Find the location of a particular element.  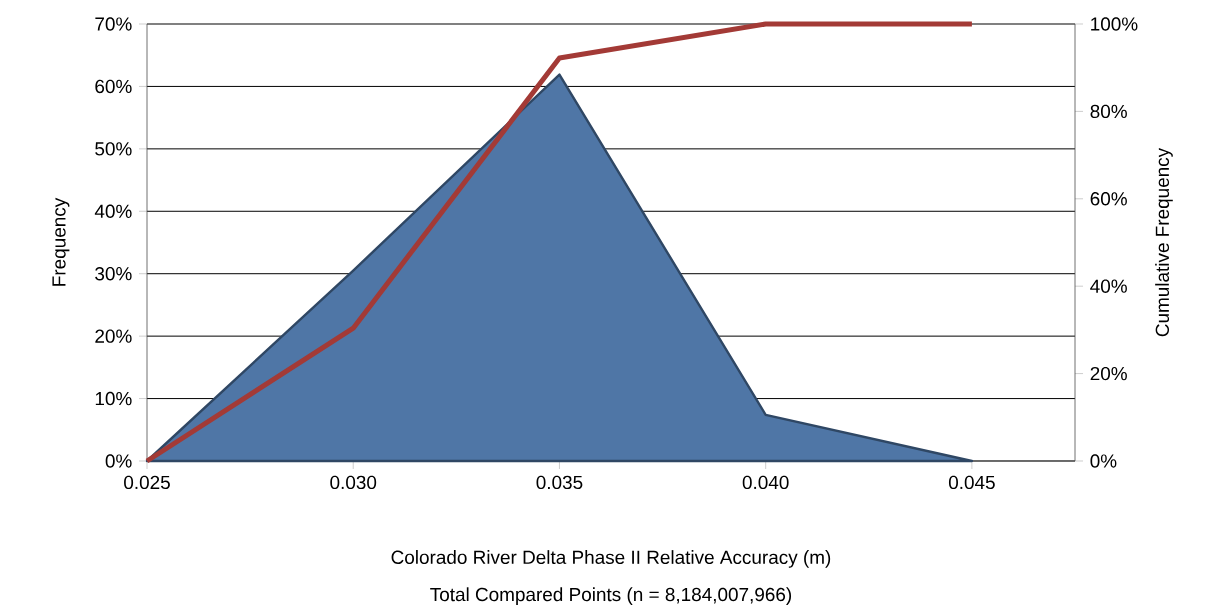

y2-tick-label: 20% is located at coordinates (1108, 373).